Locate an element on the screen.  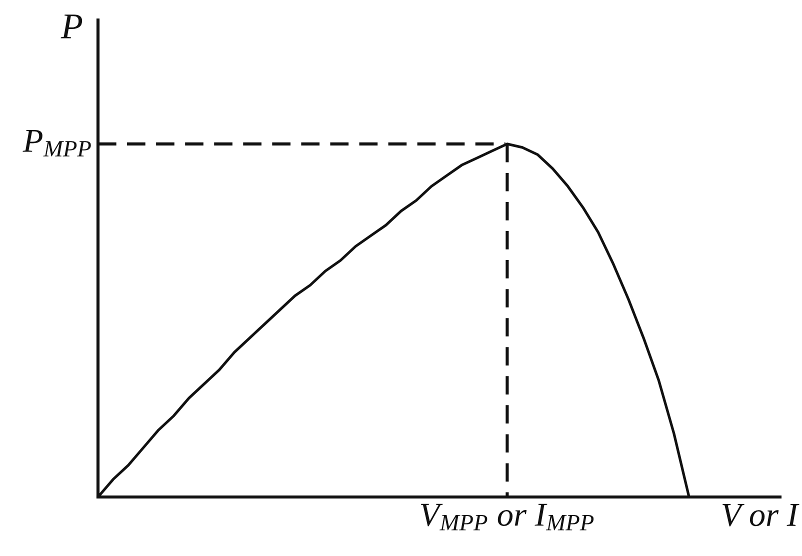
ref-line-label: P$_{MPP}$ is located at coordinates (56, 143).